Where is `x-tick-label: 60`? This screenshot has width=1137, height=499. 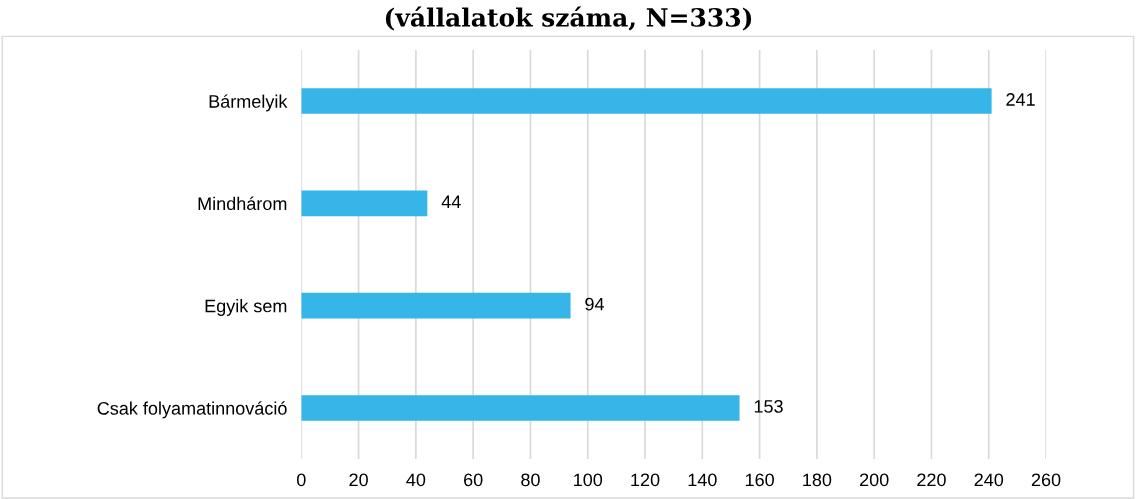 x-tick-label: 60 is located at coordinates (473, 480).